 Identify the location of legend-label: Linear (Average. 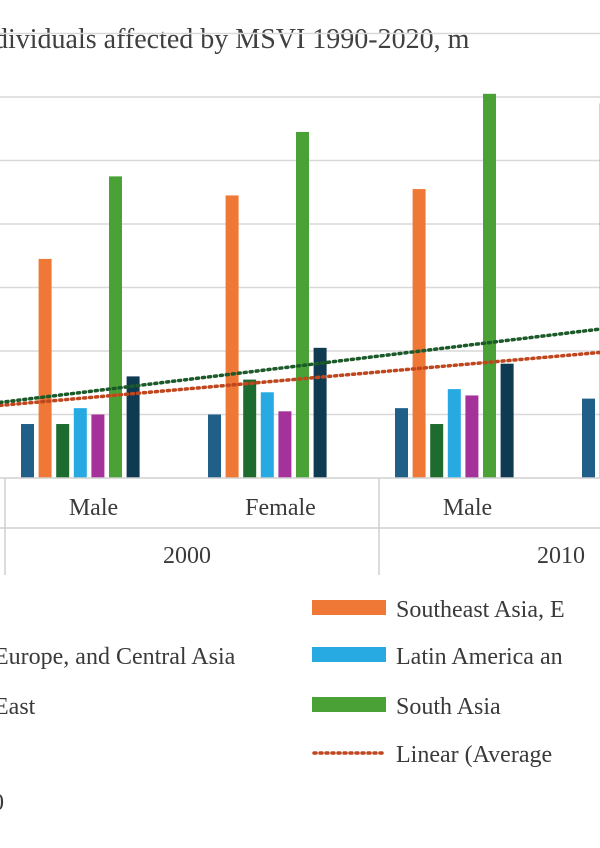
(474, 755).